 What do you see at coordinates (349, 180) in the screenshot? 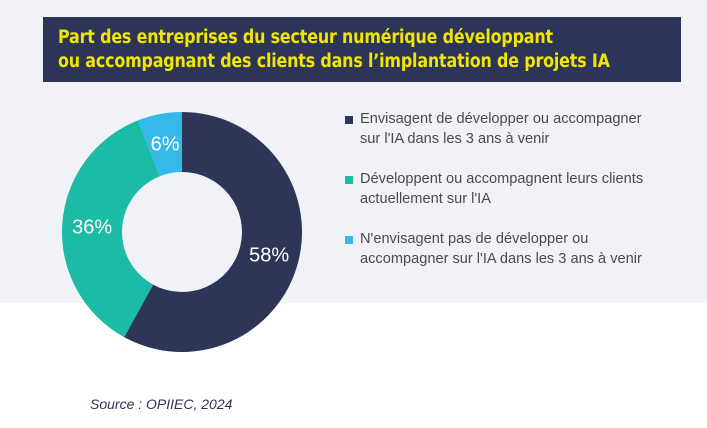
I see `legend-swatch-developpent` at bounding box center [349, 180].